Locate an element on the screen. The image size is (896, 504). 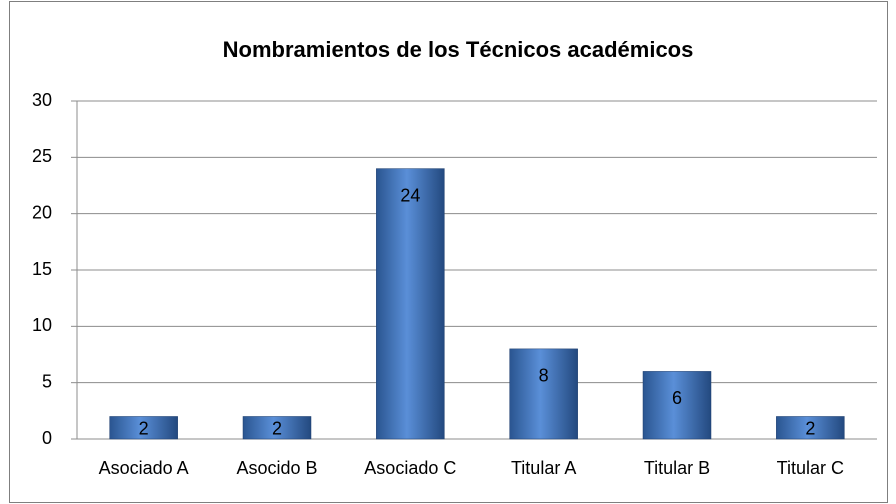
x-tick-label: Titular B is located at coordinates (677, 468).